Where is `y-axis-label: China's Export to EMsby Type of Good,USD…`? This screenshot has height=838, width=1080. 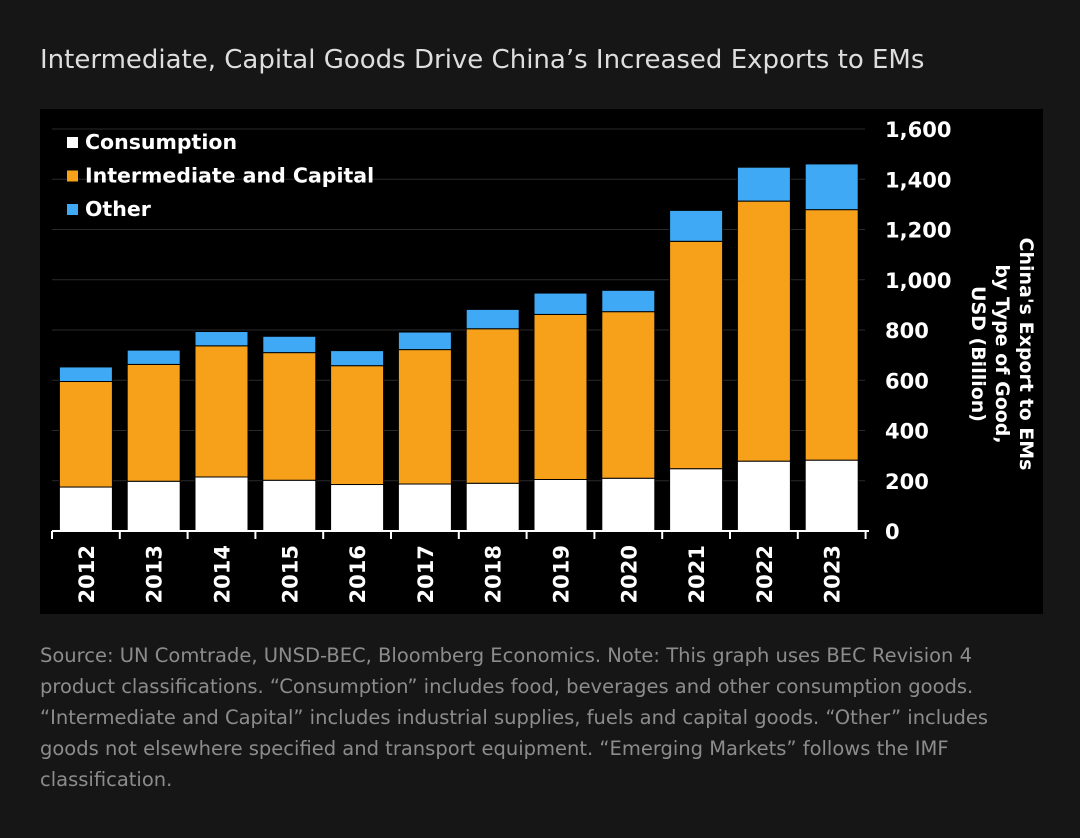
y-axis-label: China's Export to EMsby Type of Good,USD… is located at coordinates (1002, 354).